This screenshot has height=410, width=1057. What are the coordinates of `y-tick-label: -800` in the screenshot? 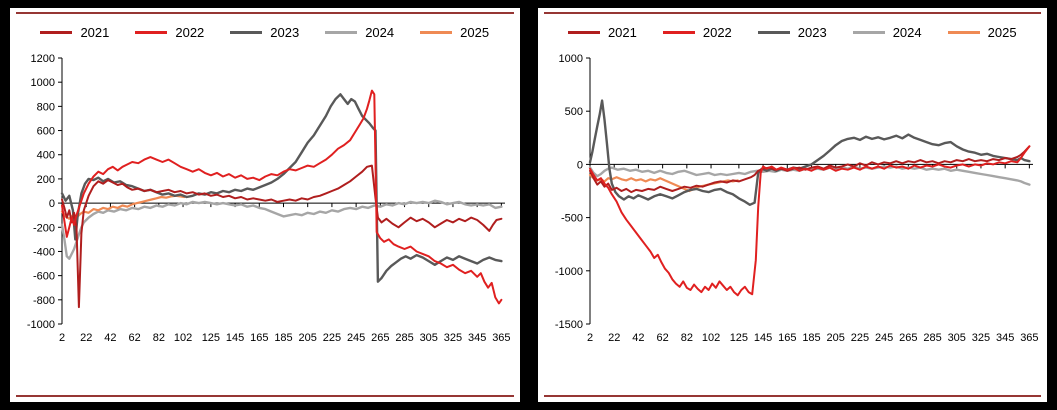 It's located at (44, 301).